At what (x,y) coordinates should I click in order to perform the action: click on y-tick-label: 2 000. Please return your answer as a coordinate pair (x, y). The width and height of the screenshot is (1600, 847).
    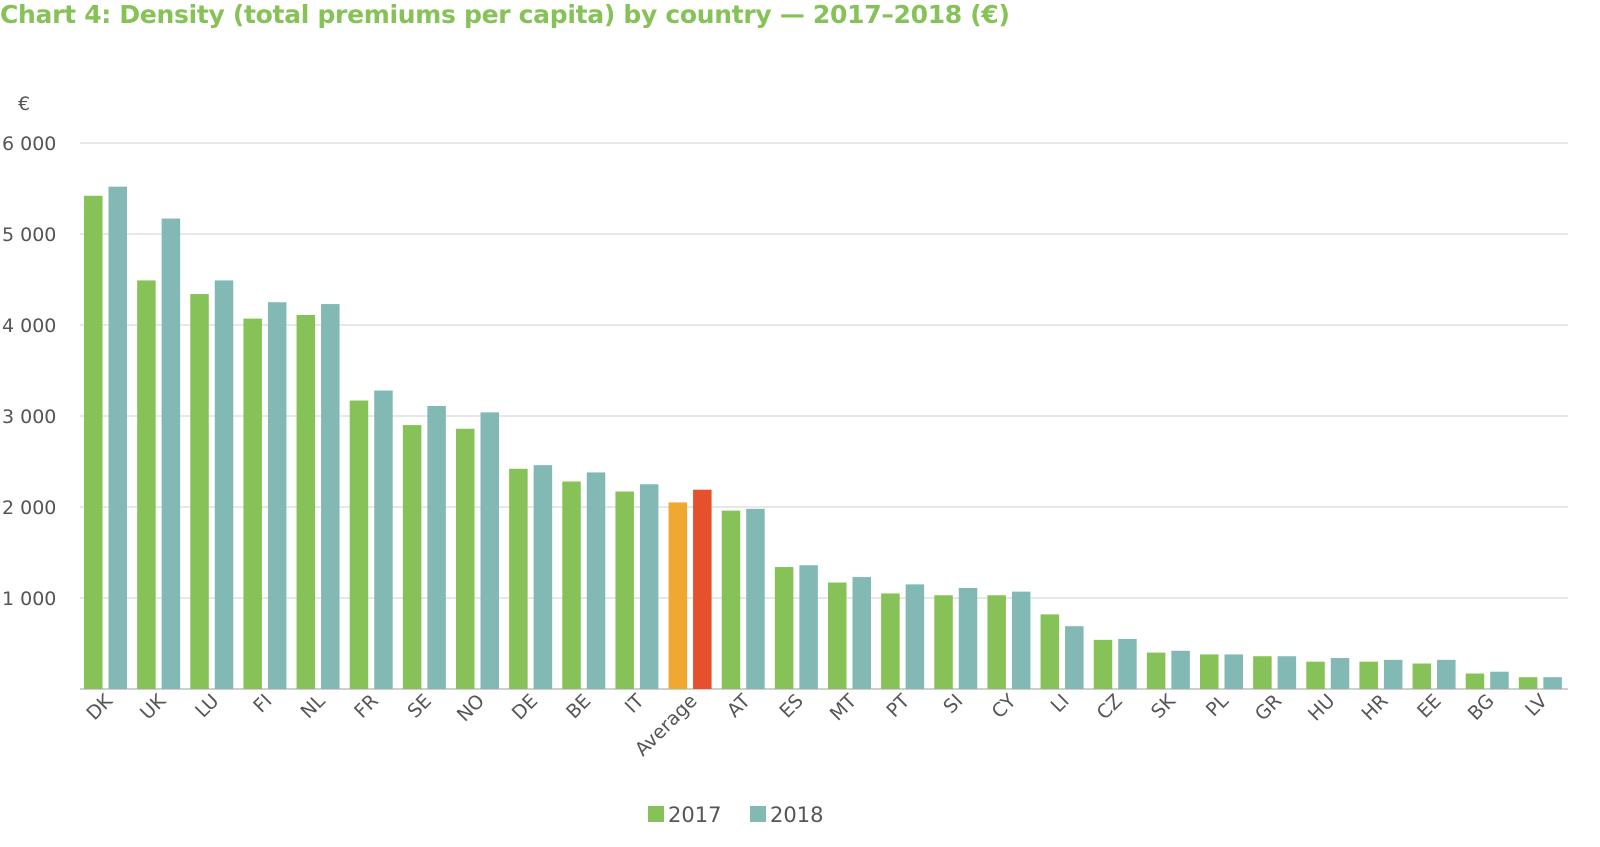
    Looking at the image, I should click on (29, 508).